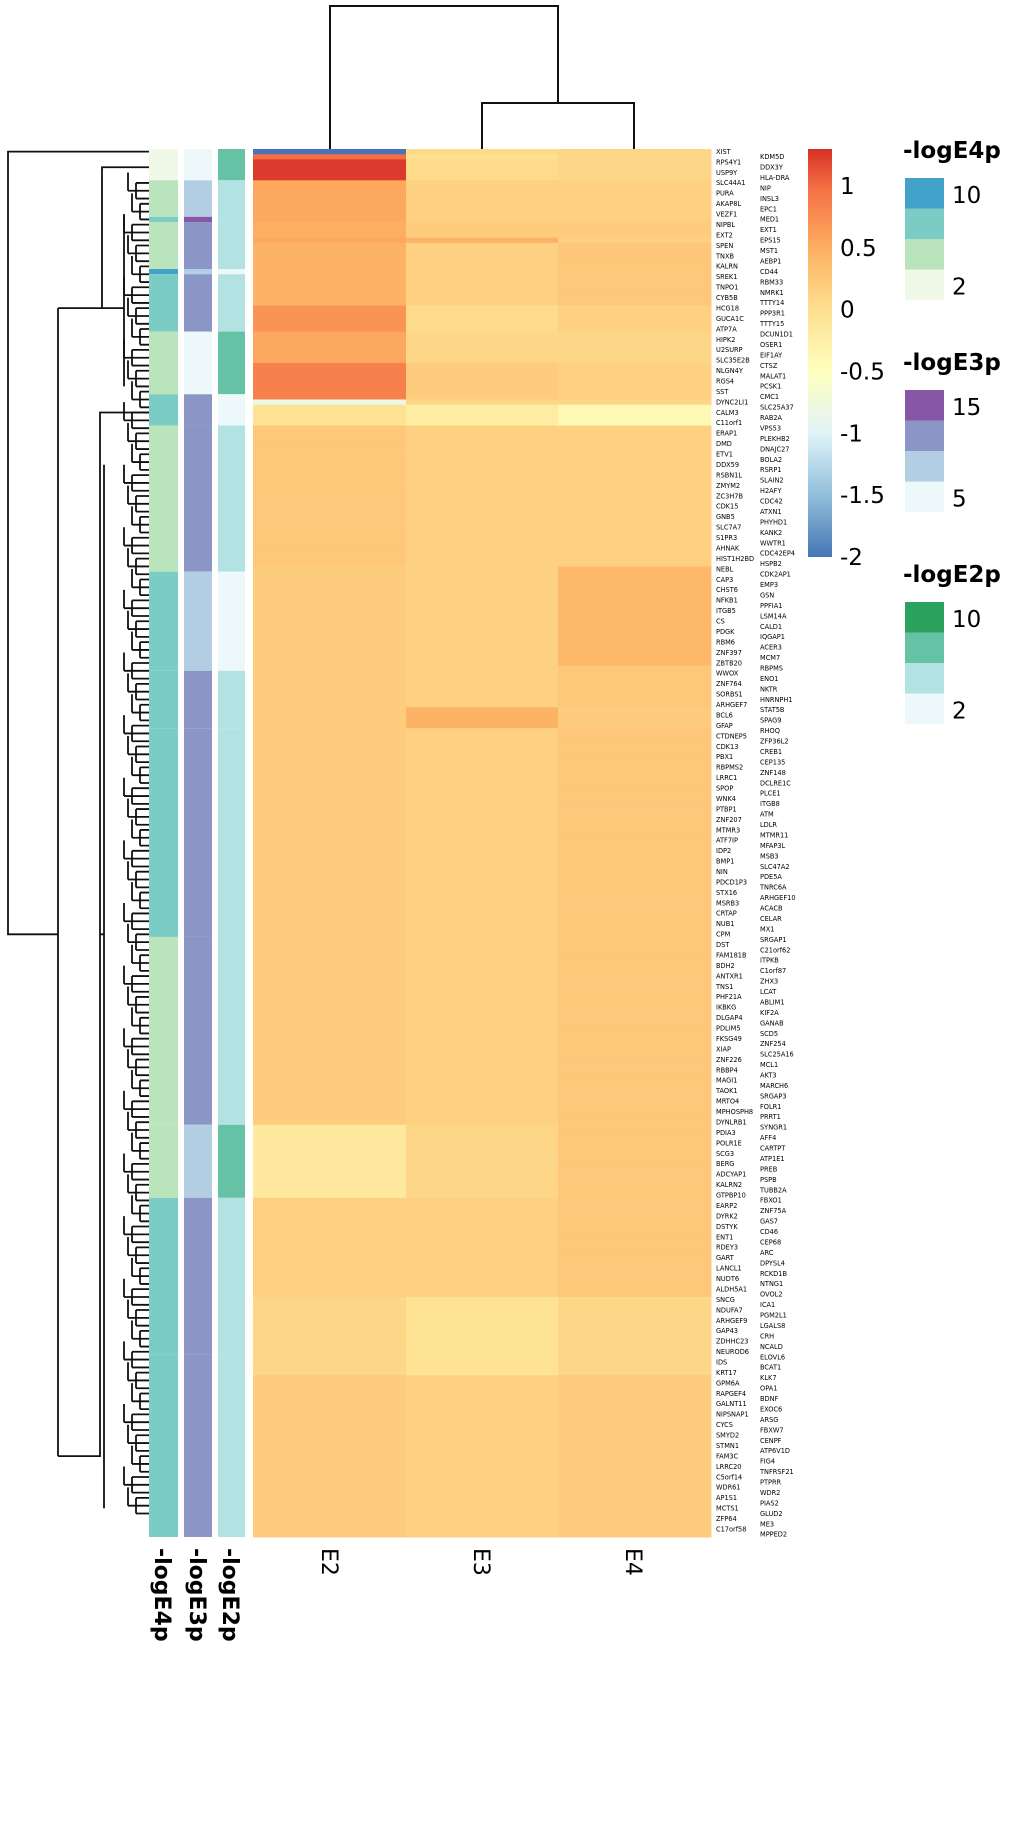  I want to click on gene-label: MCL1, so click(769, 1065).